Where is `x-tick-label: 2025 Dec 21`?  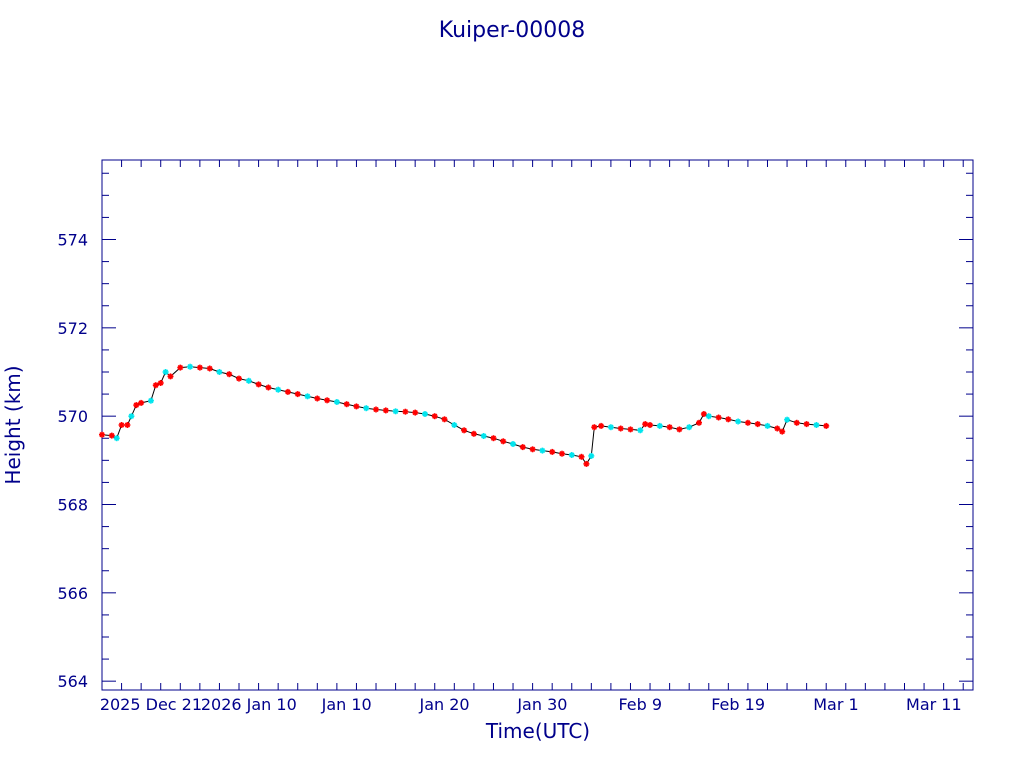
x-tick-label: 2025 Dec 21 is located at coordinates (151, 704).